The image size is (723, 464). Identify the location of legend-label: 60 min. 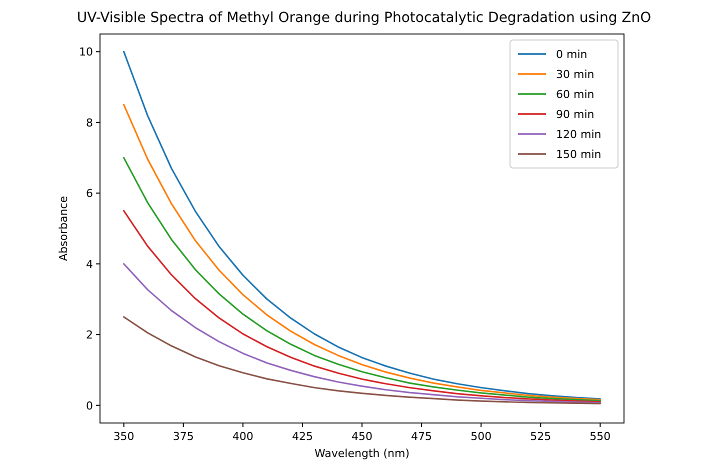
(575, 94).